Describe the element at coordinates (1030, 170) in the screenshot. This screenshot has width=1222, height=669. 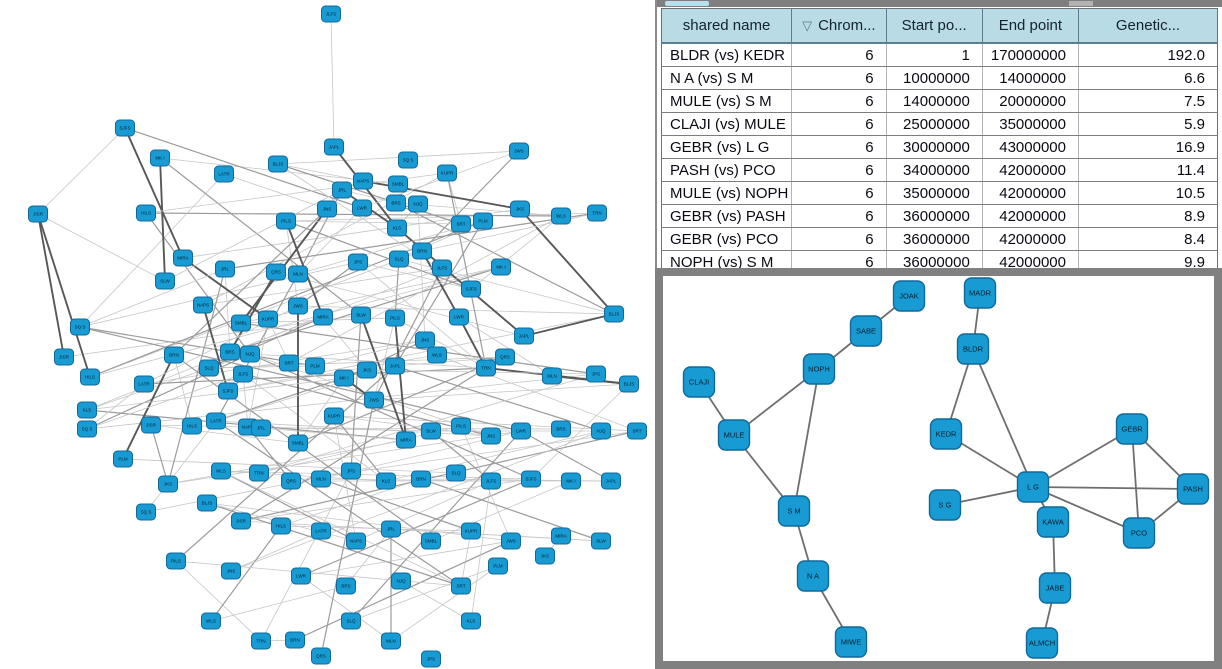
I see `value-cell: 42000000` at that location.